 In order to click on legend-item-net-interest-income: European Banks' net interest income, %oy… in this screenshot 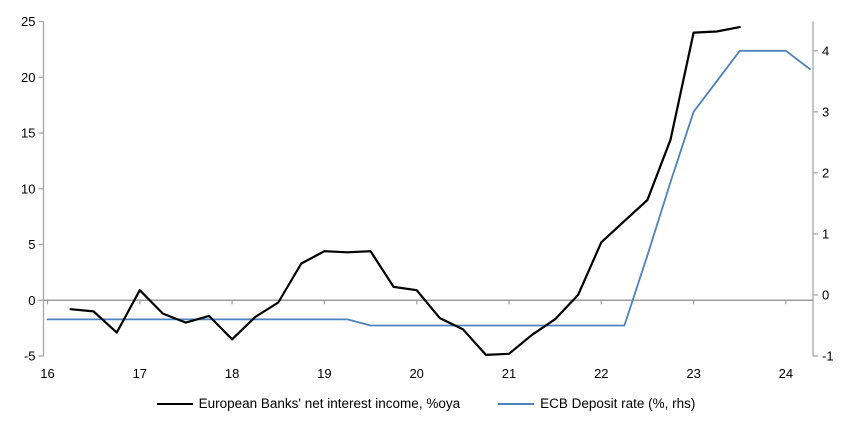, I will do `click(308, 403)`.